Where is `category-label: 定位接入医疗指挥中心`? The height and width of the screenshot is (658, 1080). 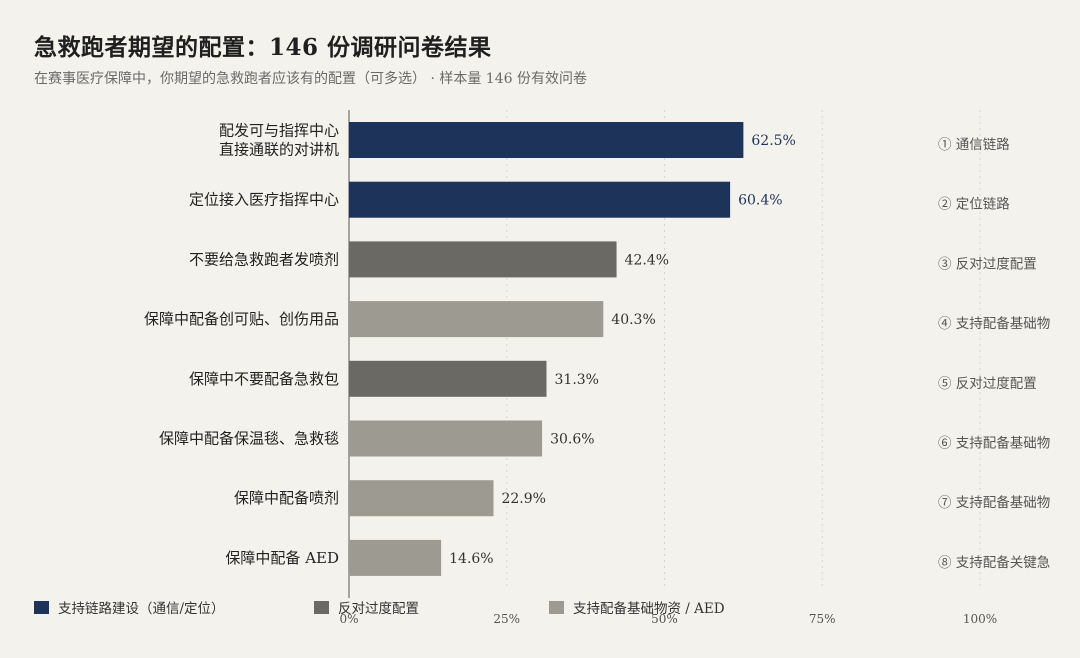 category-label: 定位接入医疗指挥中心 is located at coordinates (264, 200).